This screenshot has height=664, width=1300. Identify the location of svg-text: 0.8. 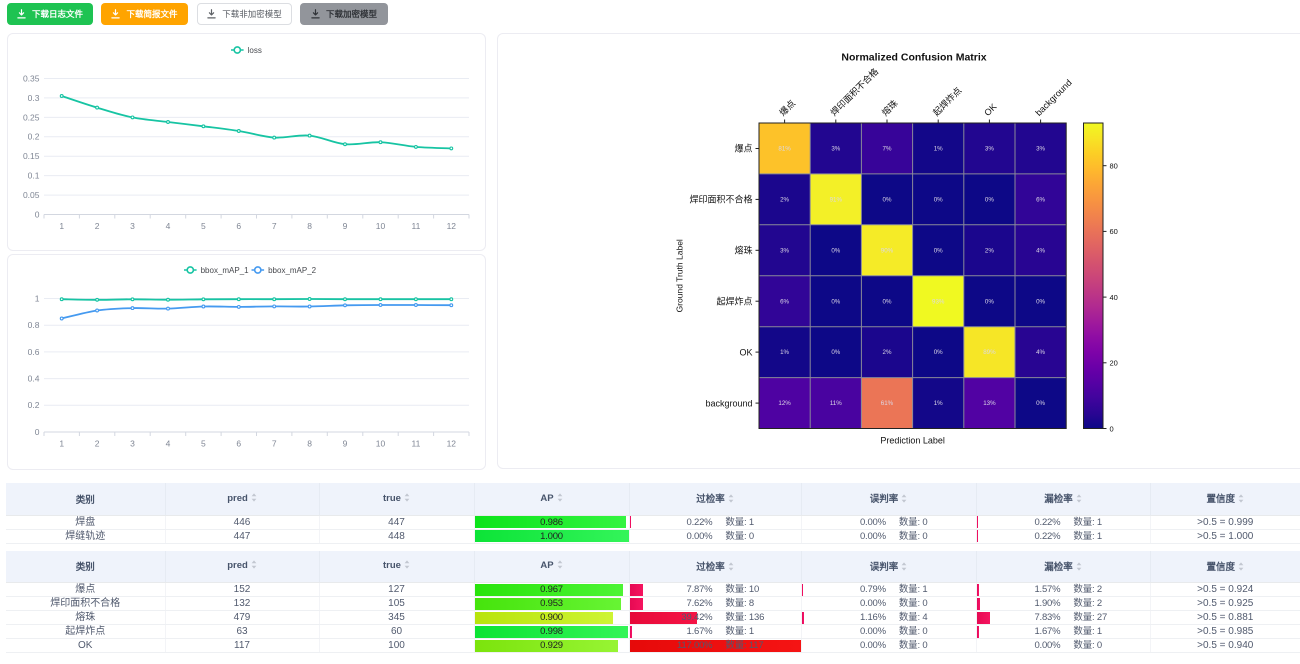
(34, 325).